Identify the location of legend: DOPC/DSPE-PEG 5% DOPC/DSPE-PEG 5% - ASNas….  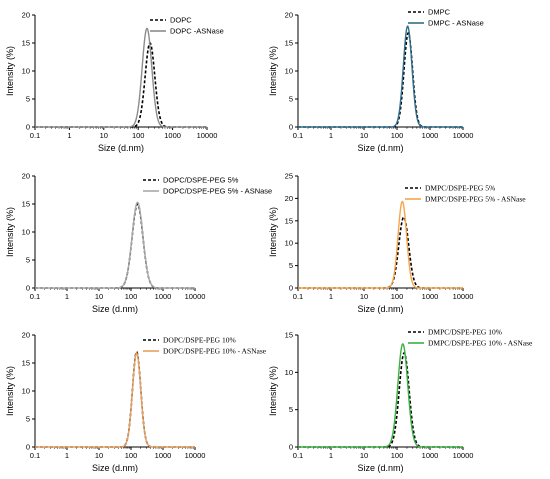
(207, 186).